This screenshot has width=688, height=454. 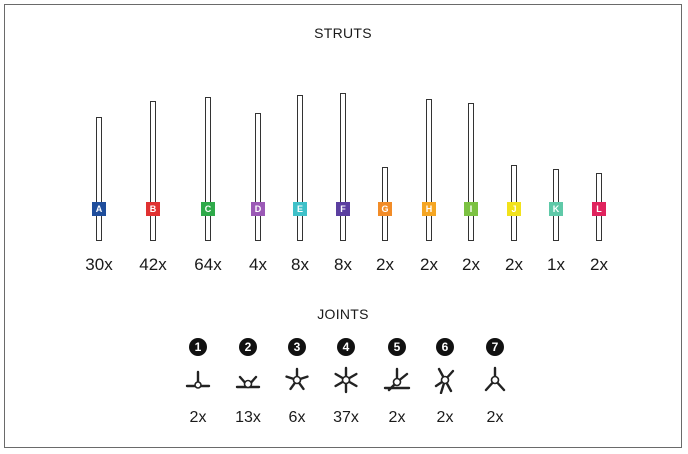 What do you see at coordinates (198, 347) in the screenshot?
I see `joint-number-1: 1` at bounding box center [198, 347].